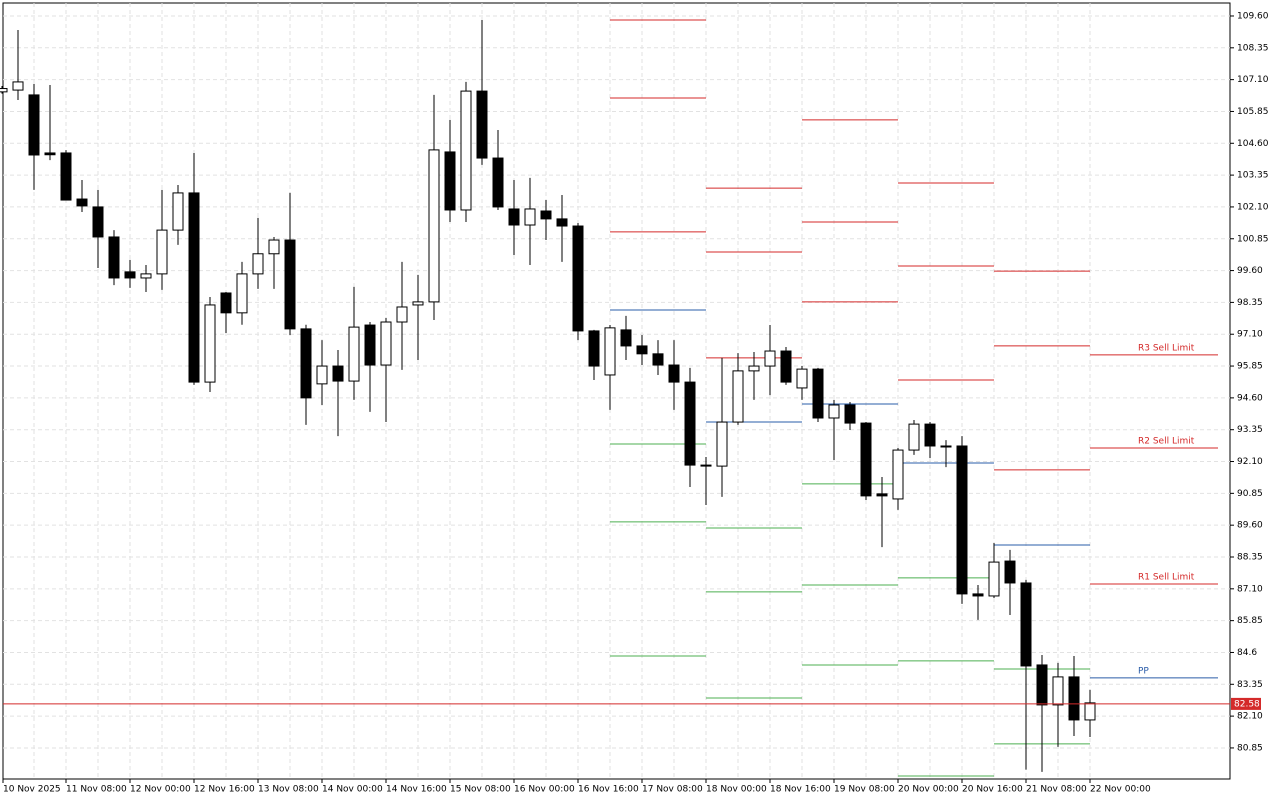 The image size is (1280, 800). What do you see at coordinates (1247, 653) in the screenshot?
I see `y-tick-label: 84.6` at bounding box center [1247, 653].